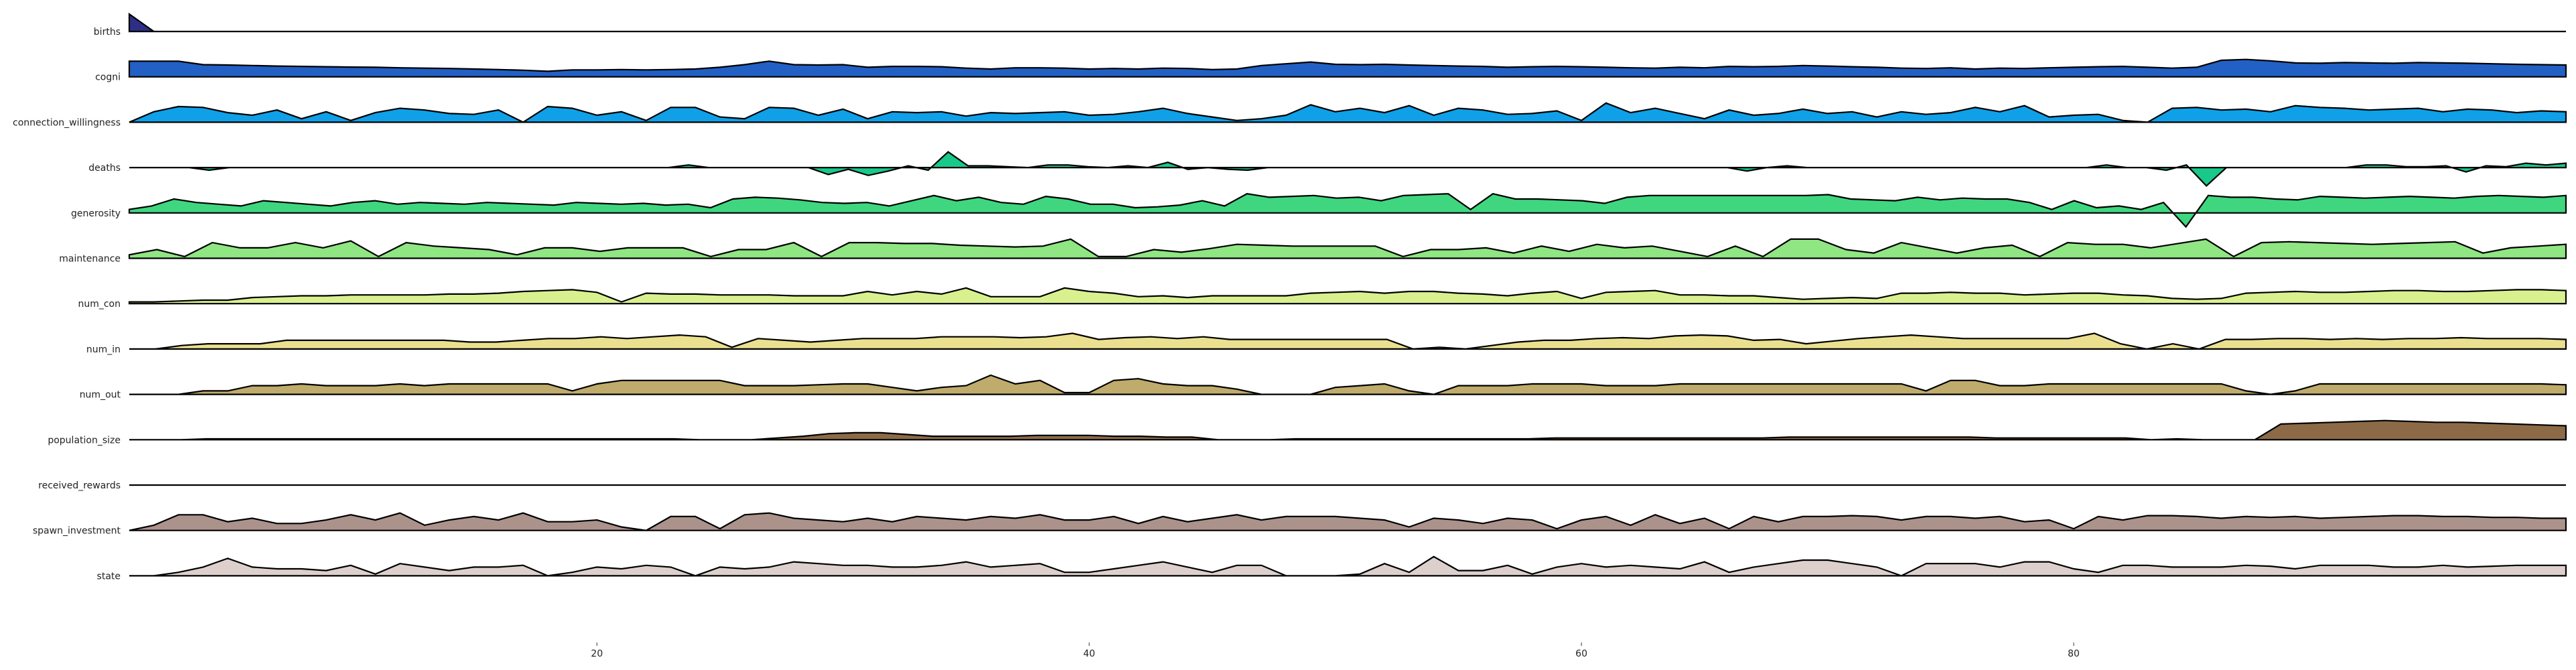 Image resolution: width=2576 pixels, height=670 pixels. What do you see at coordinates (99, 304) in the screenshot?
I see `series-label: num_con` at bounding box center [99, 304].